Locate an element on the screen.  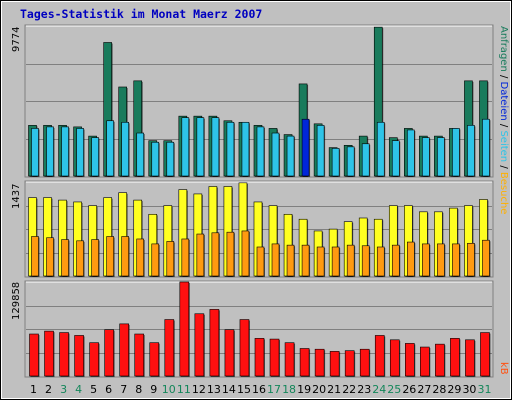
day-label: 11 is located at coordinates (184, 389).